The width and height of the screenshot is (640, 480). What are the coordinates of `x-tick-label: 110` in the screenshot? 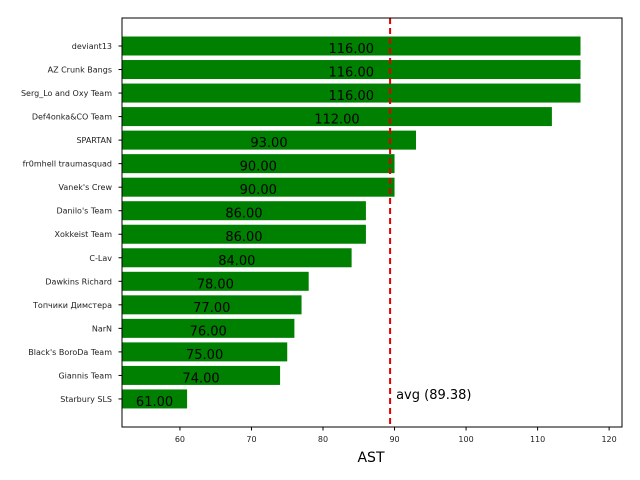 It's located at (537, 439).